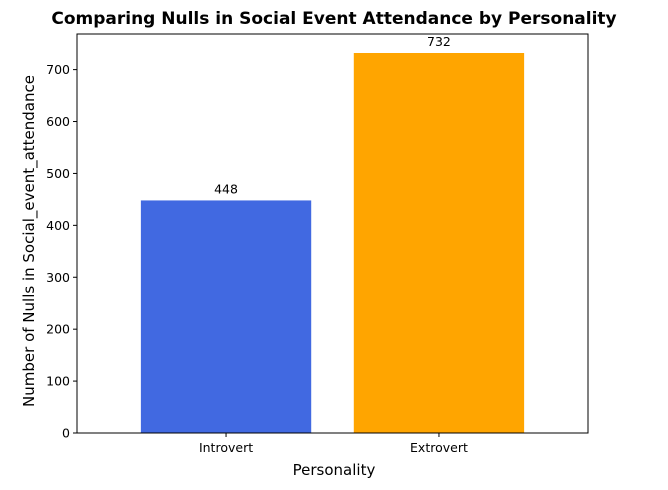 The height and width of the screenshot is (490, 668). I want to click on y-tick-label: 300, so click(58, 277).